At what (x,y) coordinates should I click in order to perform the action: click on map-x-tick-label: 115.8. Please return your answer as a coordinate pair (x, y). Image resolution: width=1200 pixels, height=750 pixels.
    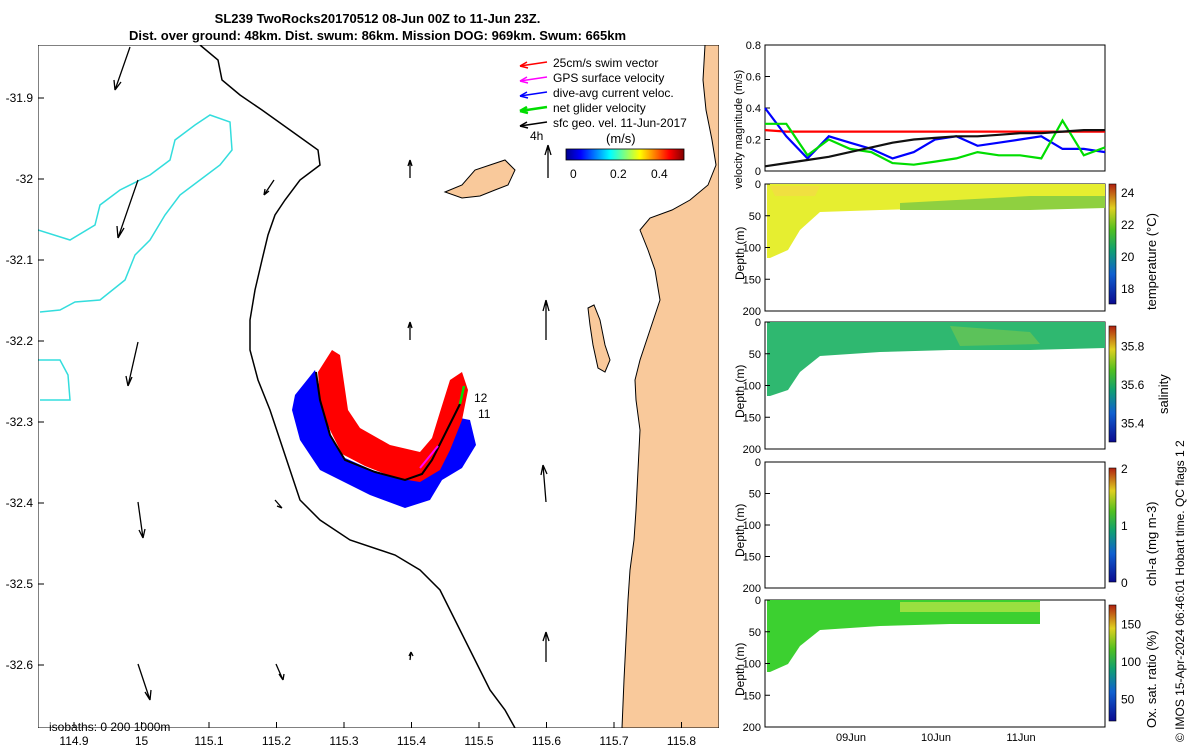
    Looking at the image, I should click on (681, 741).